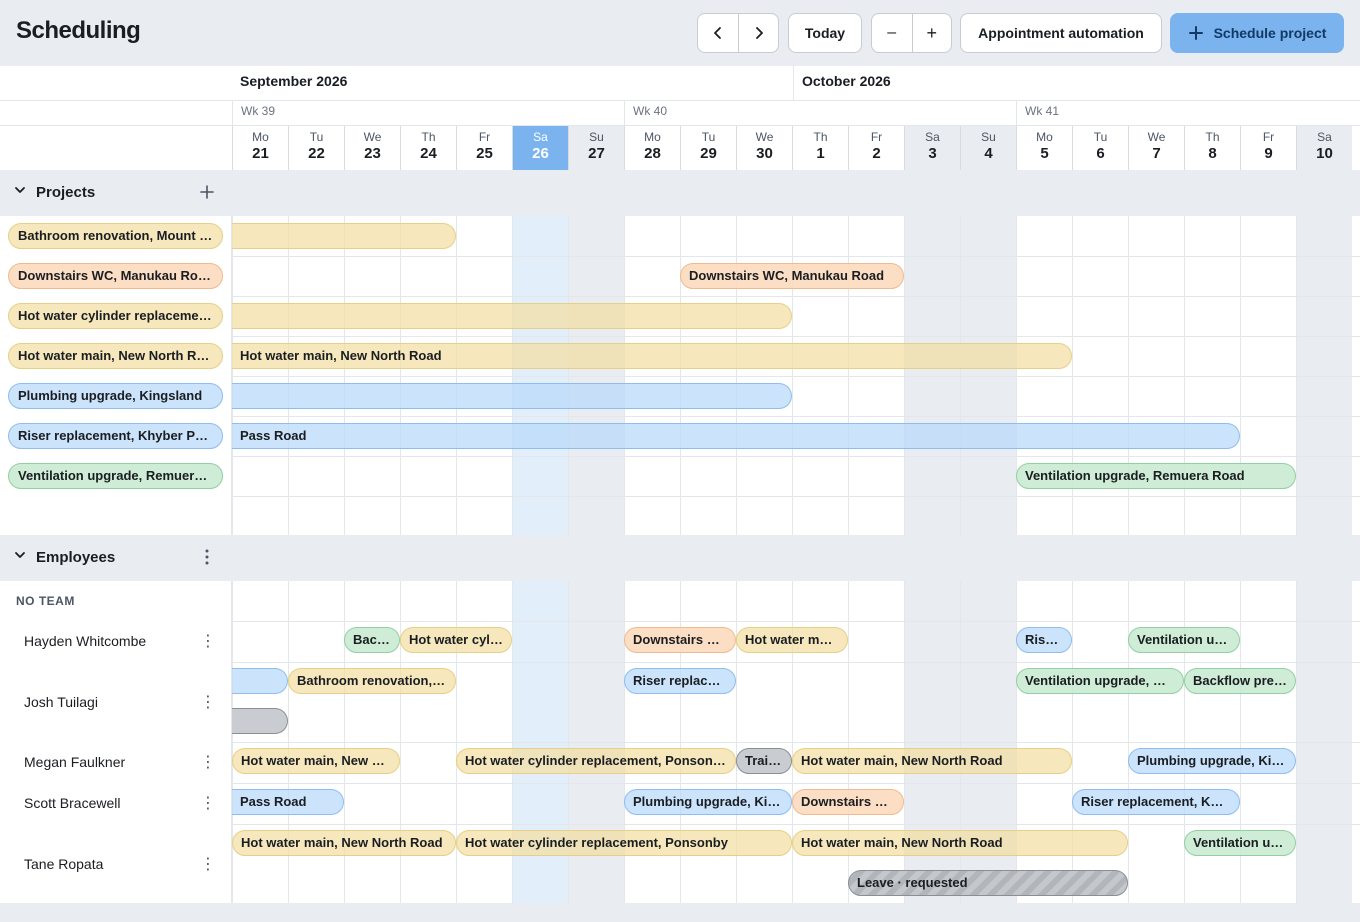 The height and width of the screenshot is (922, 1360). Describe the element at coordinates (288, 802) in the screenshot. I see `assignment-bar: Pass Road` at that location.